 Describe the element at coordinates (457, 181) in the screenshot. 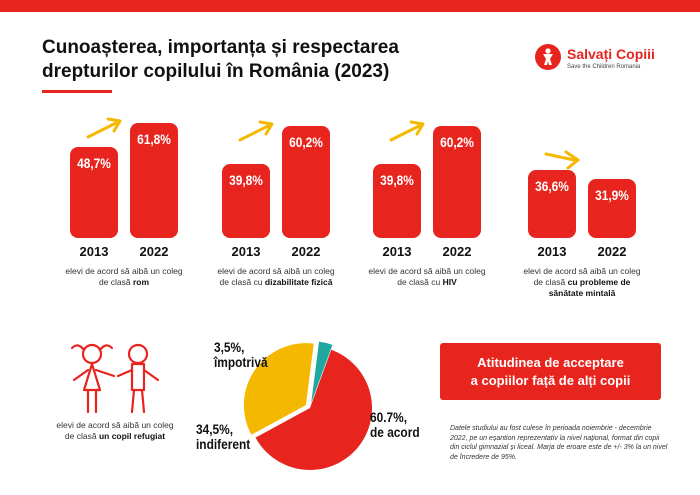

I see `bar-3-2022` at that location.